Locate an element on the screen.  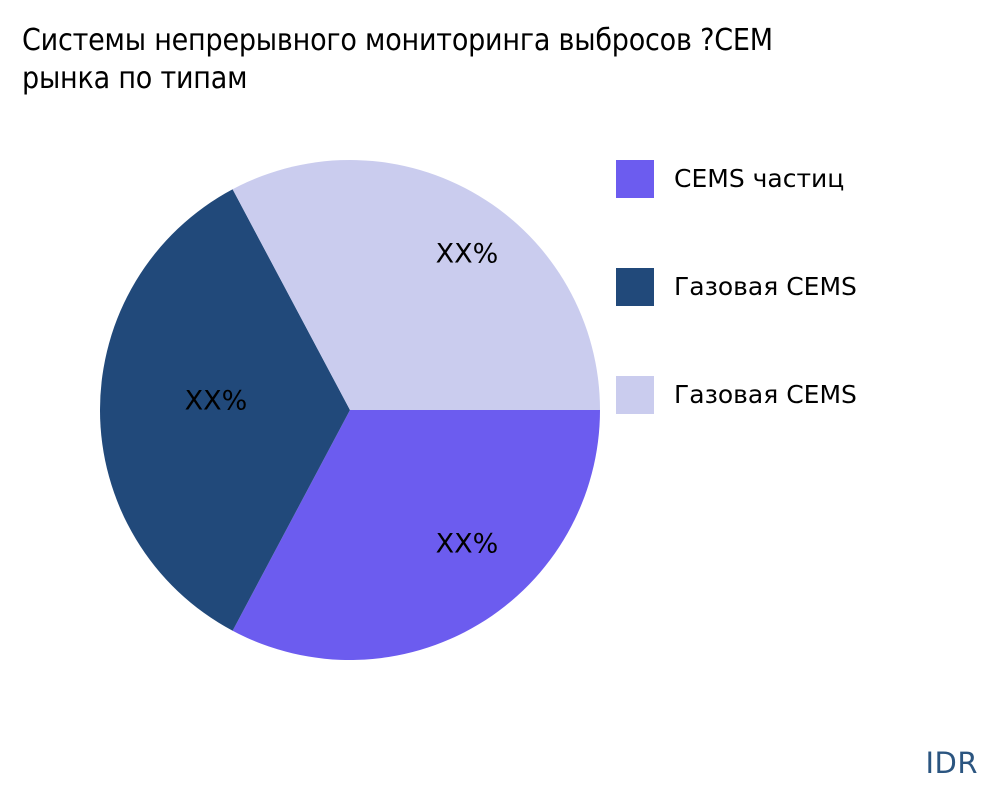
legend-item-0: CEMS частиц is located at coordinates (806, 179).